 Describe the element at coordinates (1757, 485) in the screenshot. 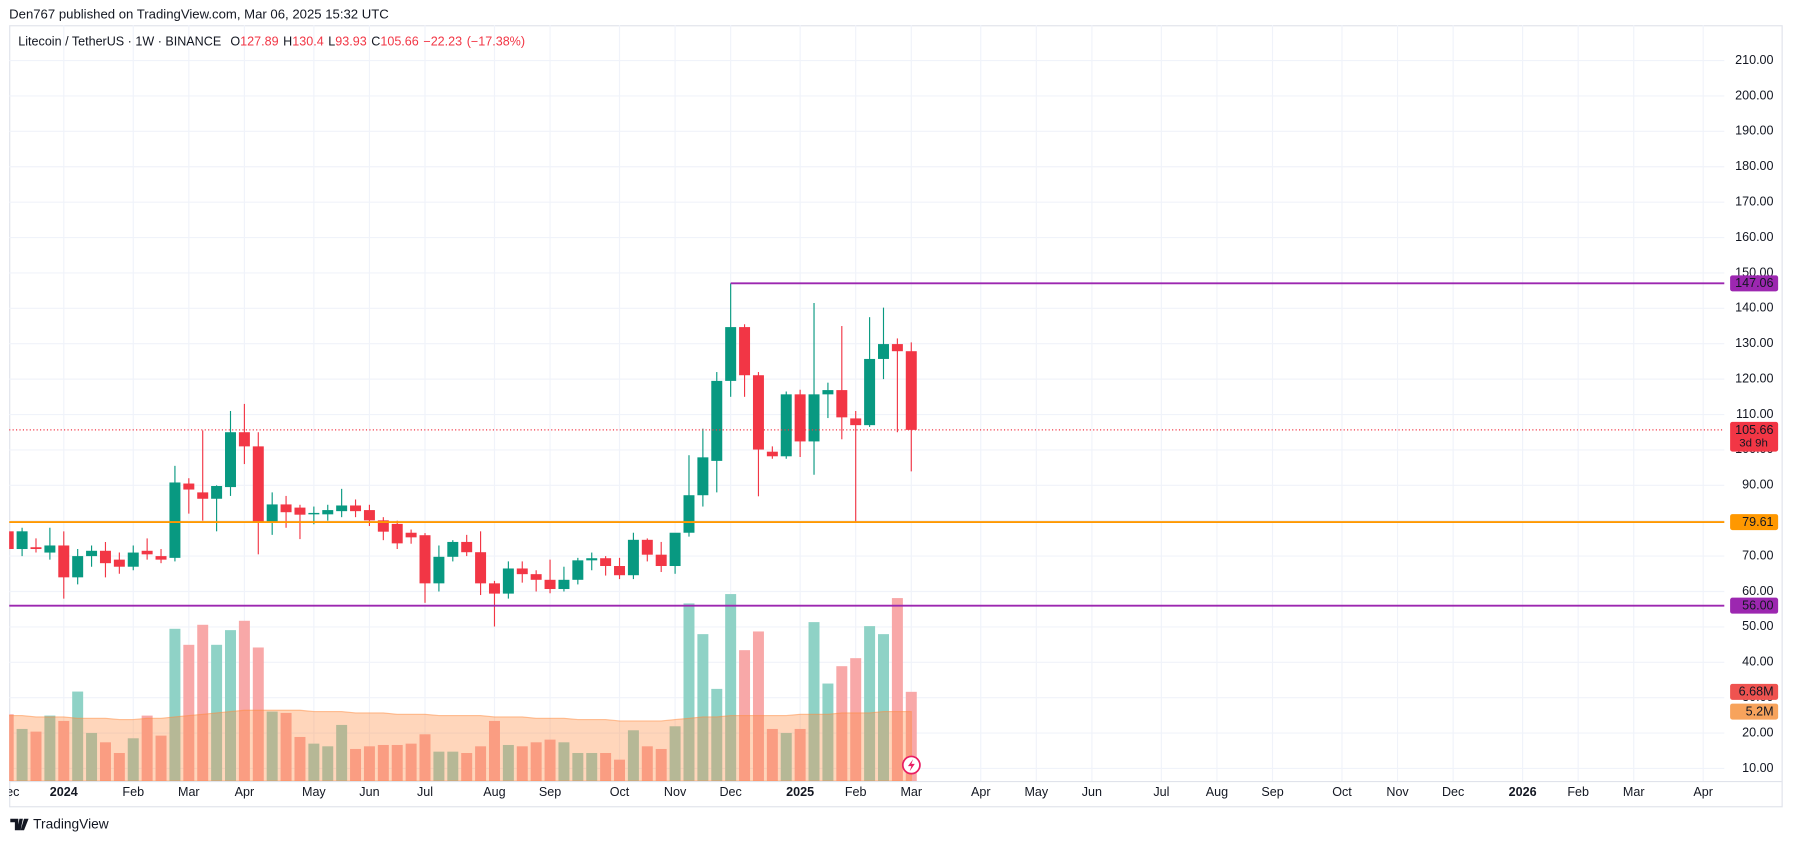

I see `y-tick-label: 90.00` at that location.